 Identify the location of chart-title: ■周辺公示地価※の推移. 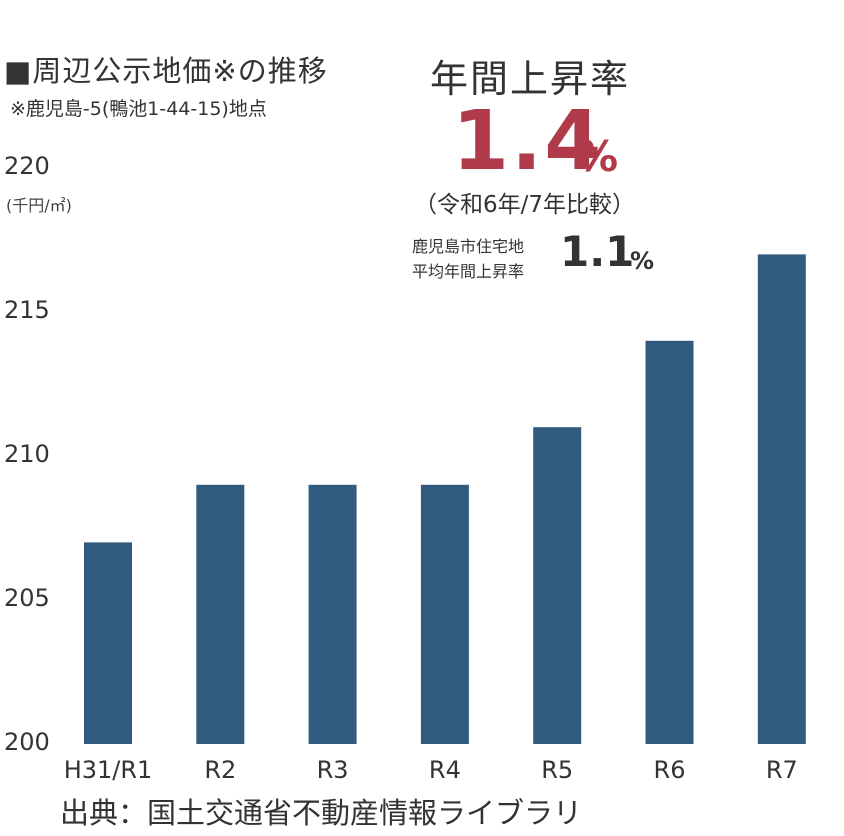
(166, 71).